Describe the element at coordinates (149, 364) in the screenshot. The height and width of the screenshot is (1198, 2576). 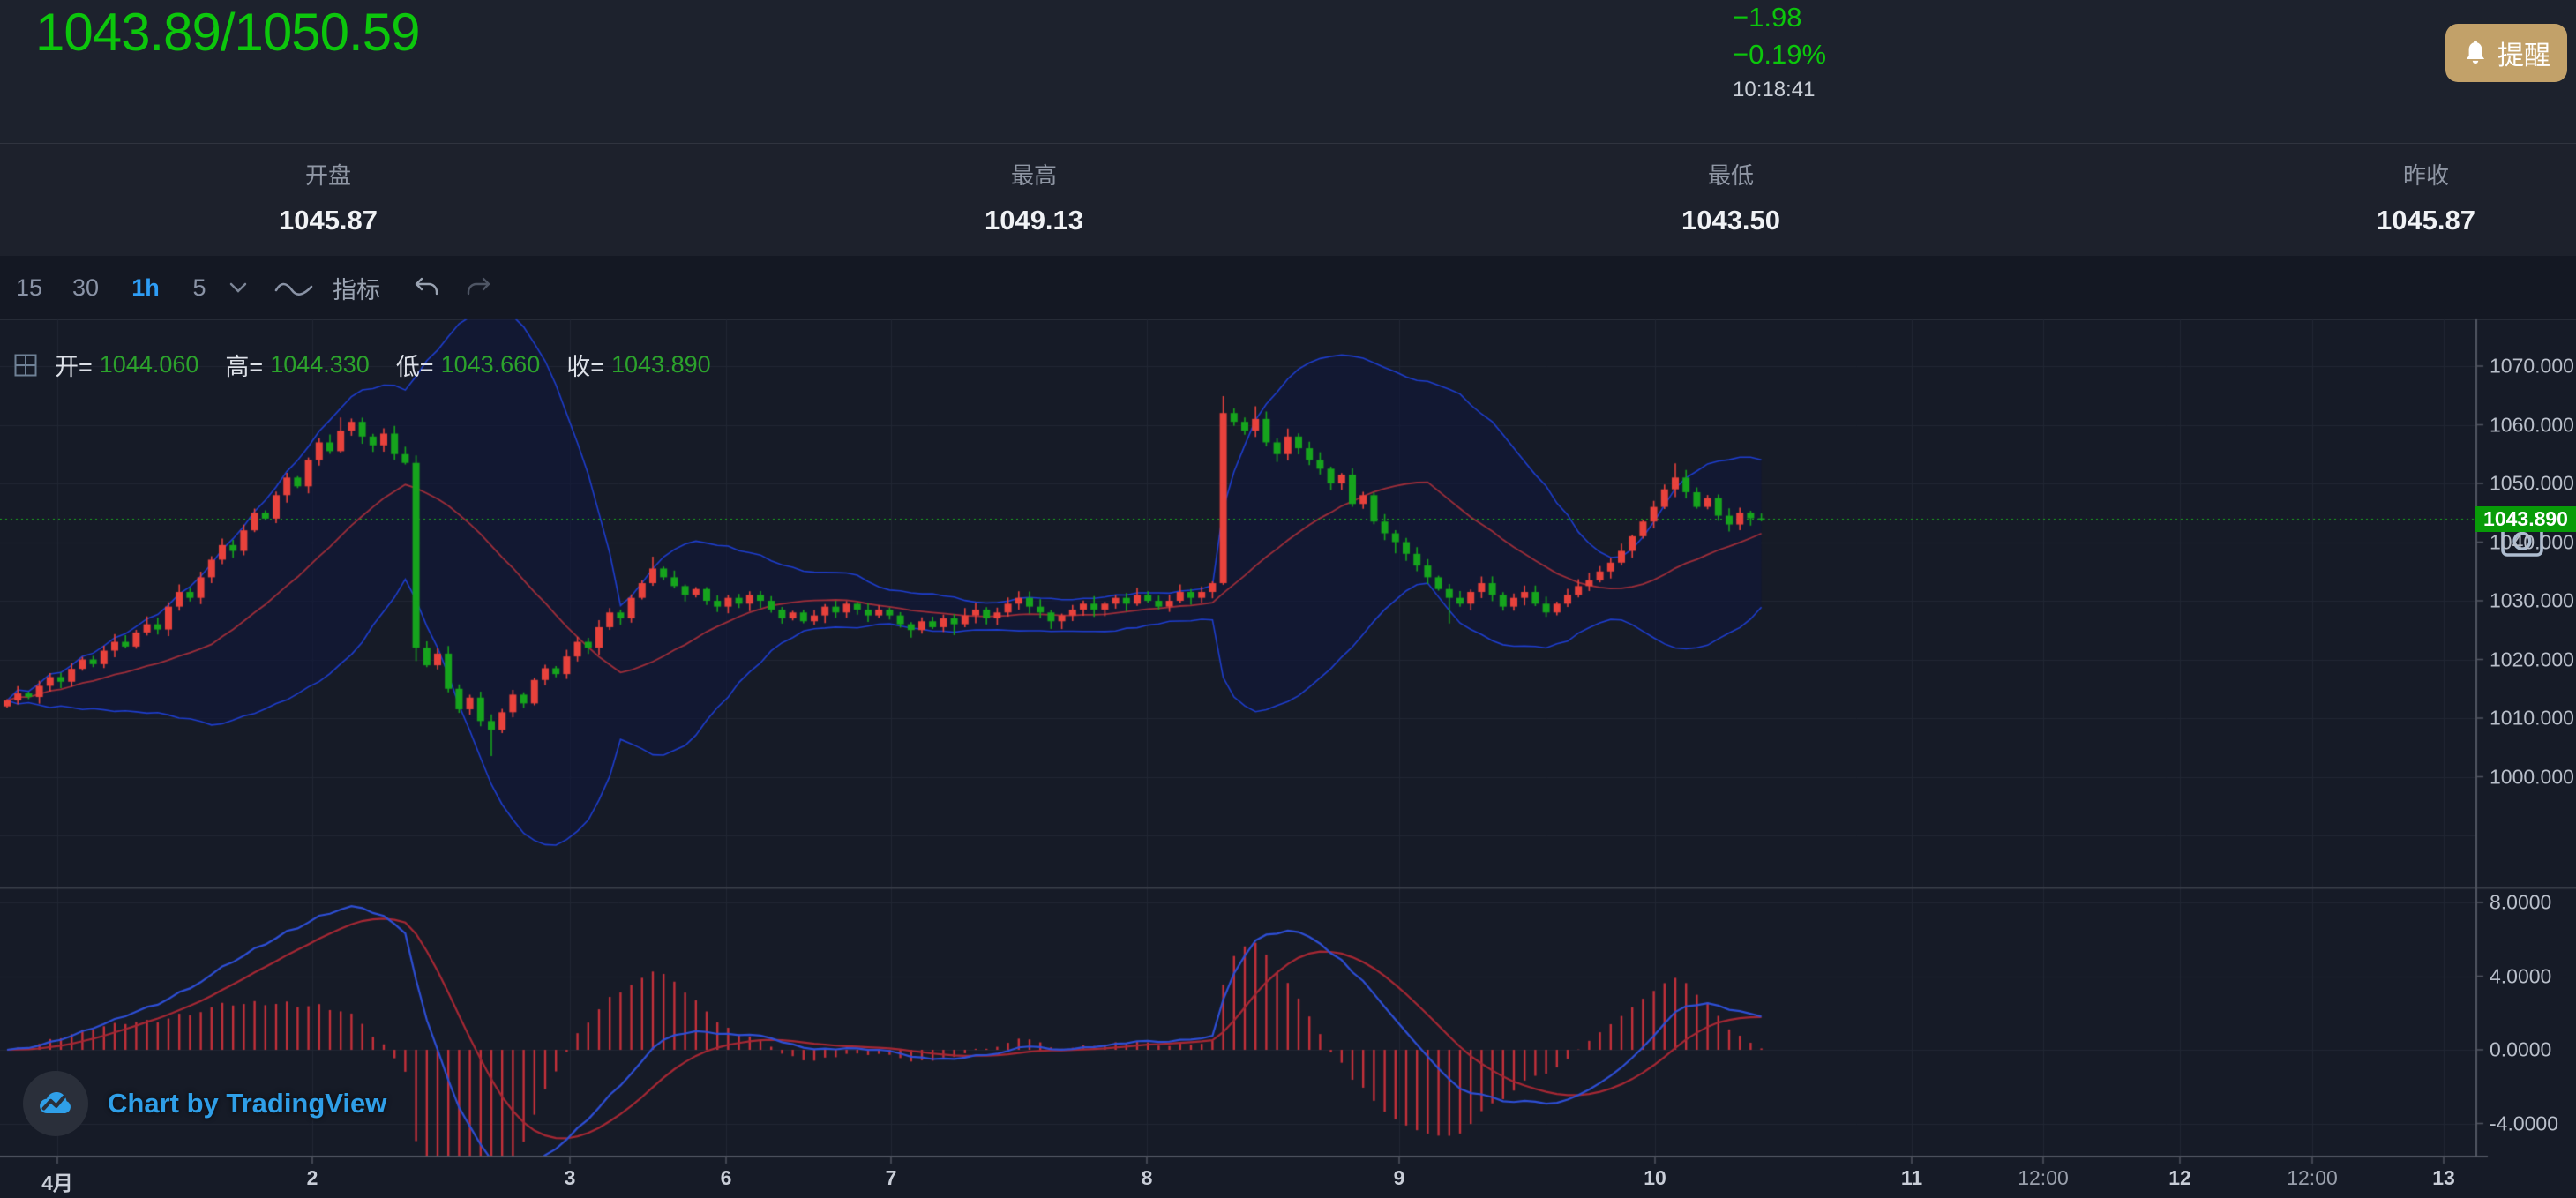
I see `legend-open-value: 1044.060` at that location.